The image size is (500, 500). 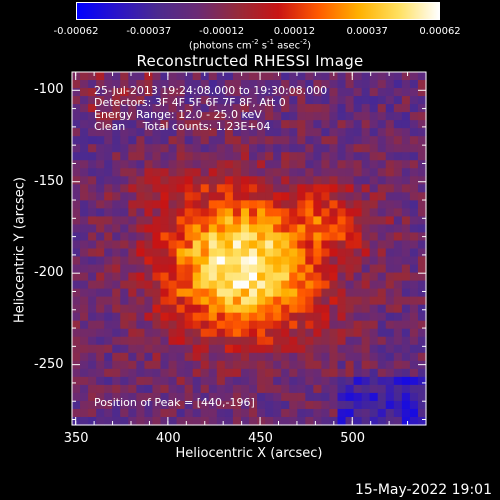 What do you see at coordinates (440, 31) in the screenshot?
I see `colorbar-tick: 0.00062` at bounding box center [440, 31].